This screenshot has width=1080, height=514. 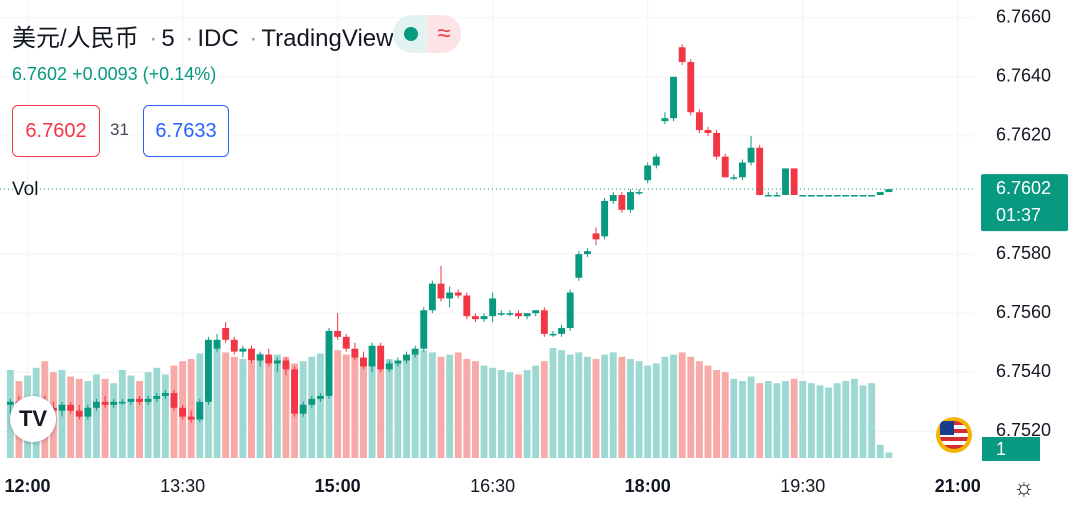 What do you see at coordinates (186, 131) in the screenshot?
I see `ask-box: 6.7633` at bounding box center [186, 131].